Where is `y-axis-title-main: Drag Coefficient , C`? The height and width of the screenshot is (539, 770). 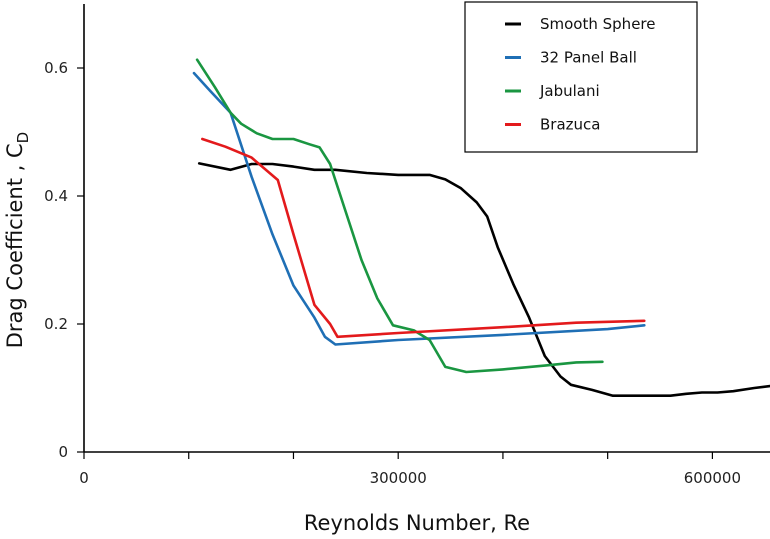 y-axis-title-main: Drag Coefficient , C is located at coordinates (15, 245).